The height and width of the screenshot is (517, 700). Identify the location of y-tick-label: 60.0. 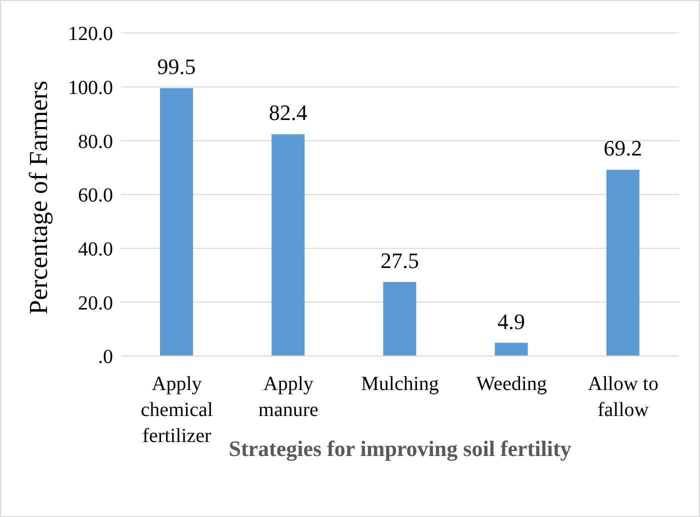
(95, 195).